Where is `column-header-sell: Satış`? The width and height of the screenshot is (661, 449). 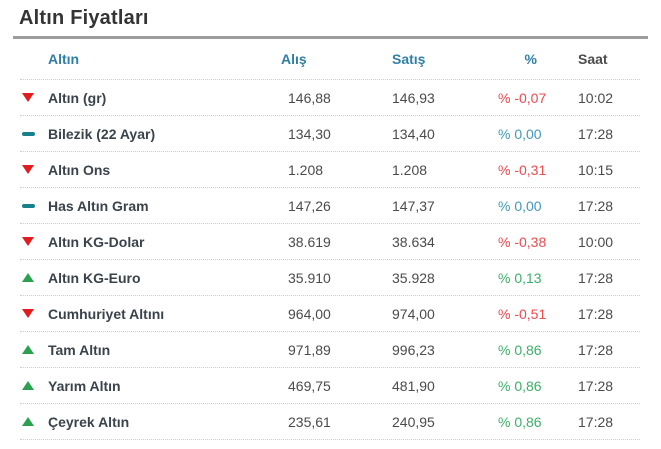
column-header-sell: Satış is located at coordinates (409, 59).